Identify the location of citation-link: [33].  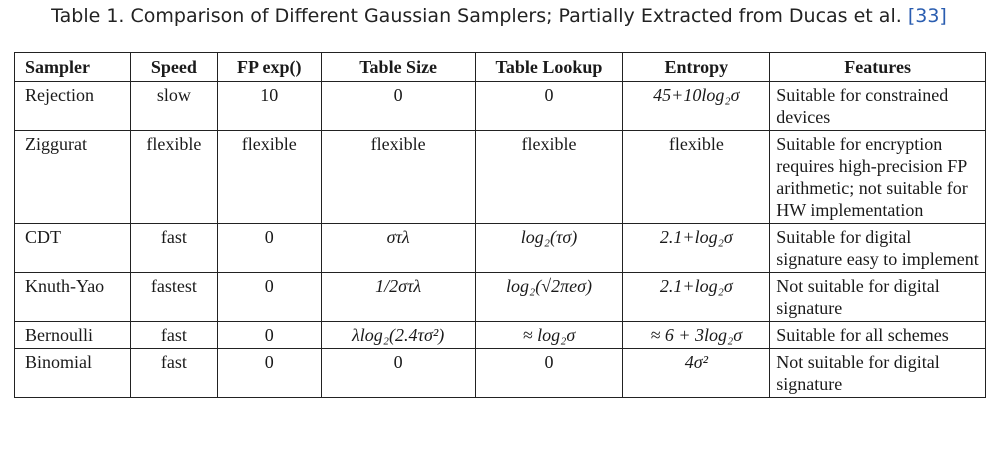
(927, 16).